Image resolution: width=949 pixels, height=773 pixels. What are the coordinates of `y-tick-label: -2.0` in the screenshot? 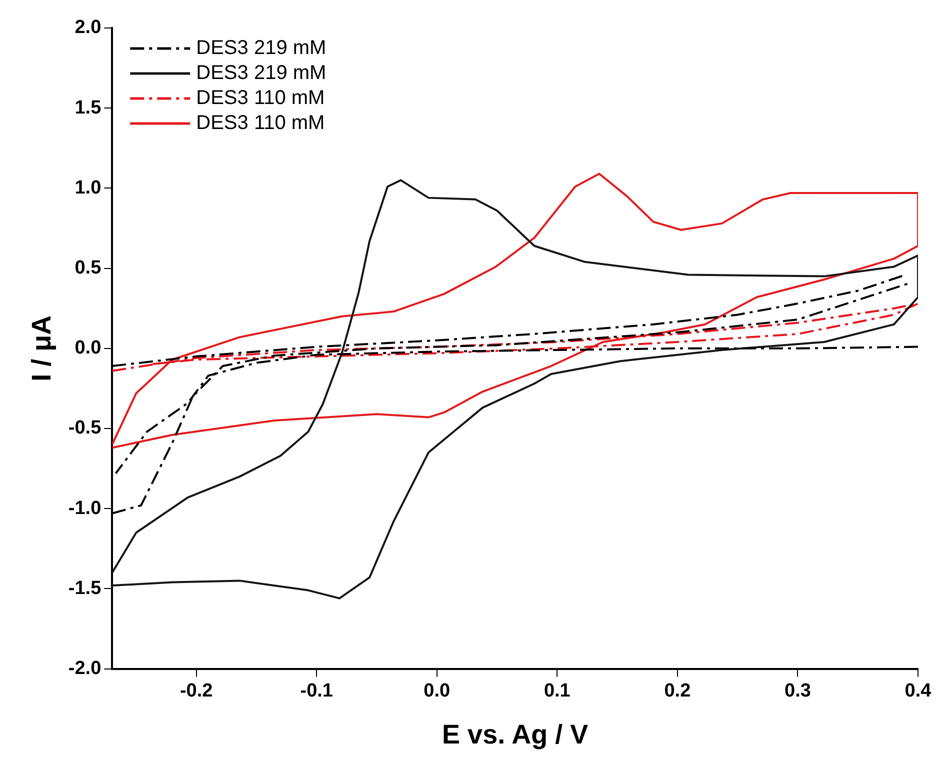 It's located at (85, 669).